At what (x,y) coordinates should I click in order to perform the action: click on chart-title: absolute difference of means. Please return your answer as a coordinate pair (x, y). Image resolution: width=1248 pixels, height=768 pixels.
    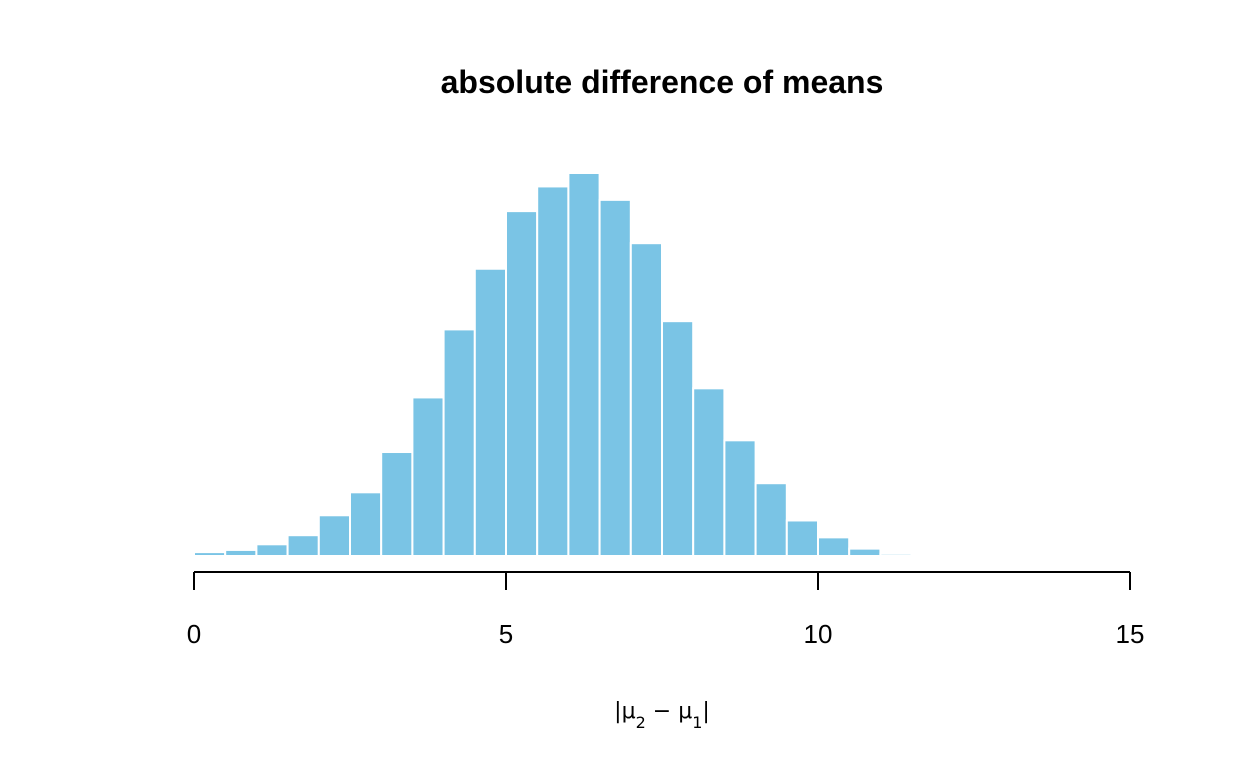
    Looking at the image, I should click on (662, 82).